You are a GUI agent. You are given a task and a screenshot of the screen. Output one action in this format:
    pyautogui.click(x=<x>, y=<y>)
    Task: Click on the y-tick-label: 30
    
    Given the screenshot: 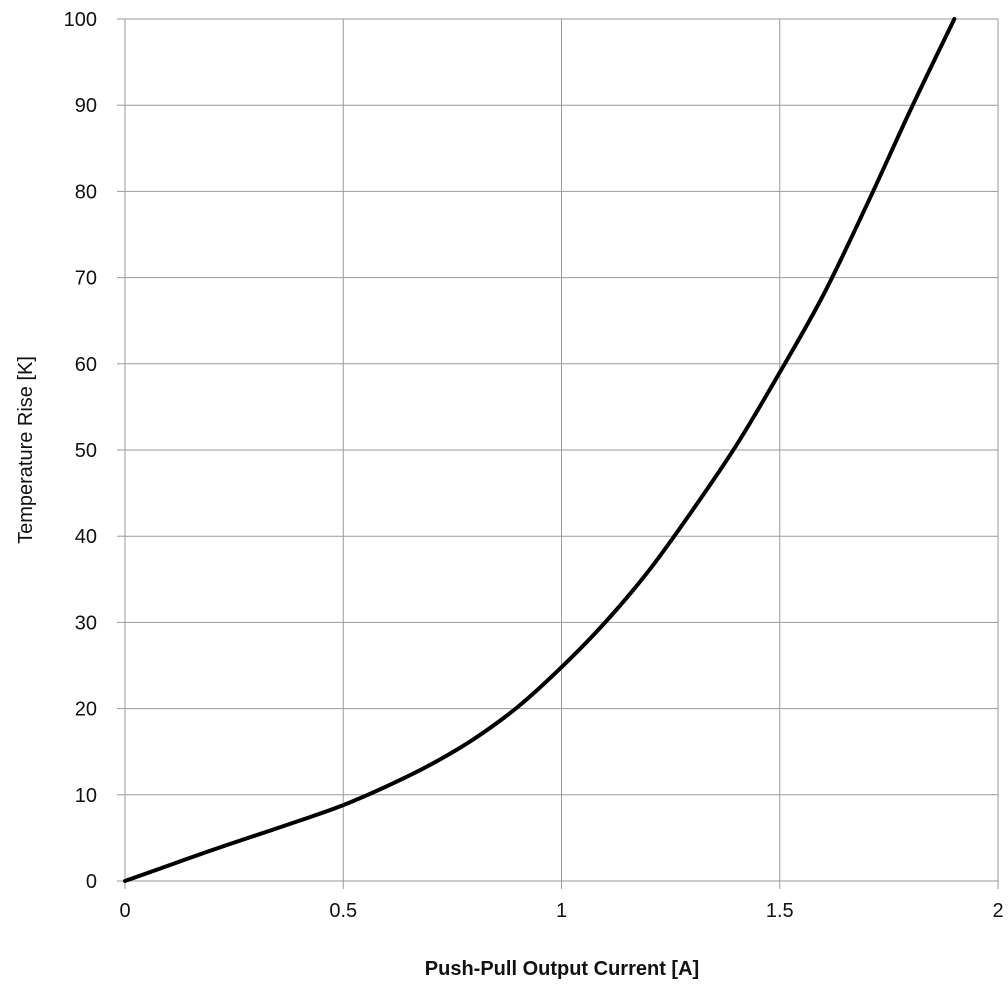 What is the action you would take?
    pyautogui.click(x=86, y=623)
    